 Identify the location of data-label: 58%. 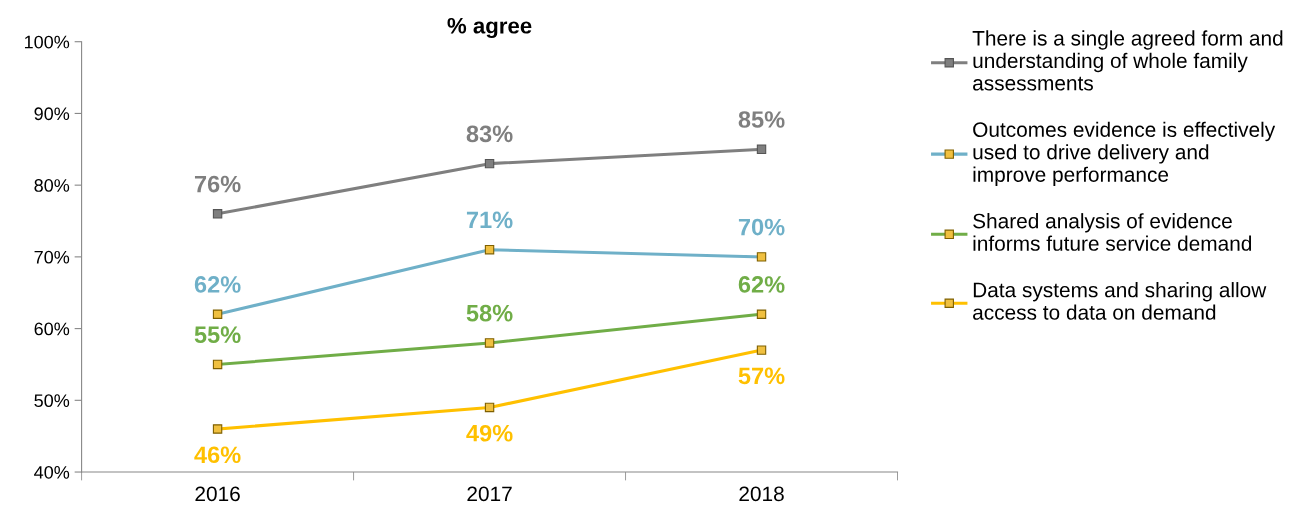
(489, 313).